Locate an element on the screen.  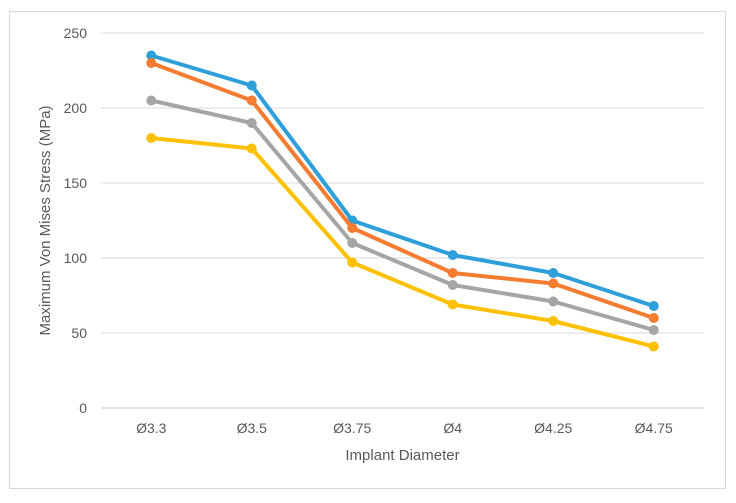
x-tick-label: Ø3.75 is located at coordinates (352, 428).